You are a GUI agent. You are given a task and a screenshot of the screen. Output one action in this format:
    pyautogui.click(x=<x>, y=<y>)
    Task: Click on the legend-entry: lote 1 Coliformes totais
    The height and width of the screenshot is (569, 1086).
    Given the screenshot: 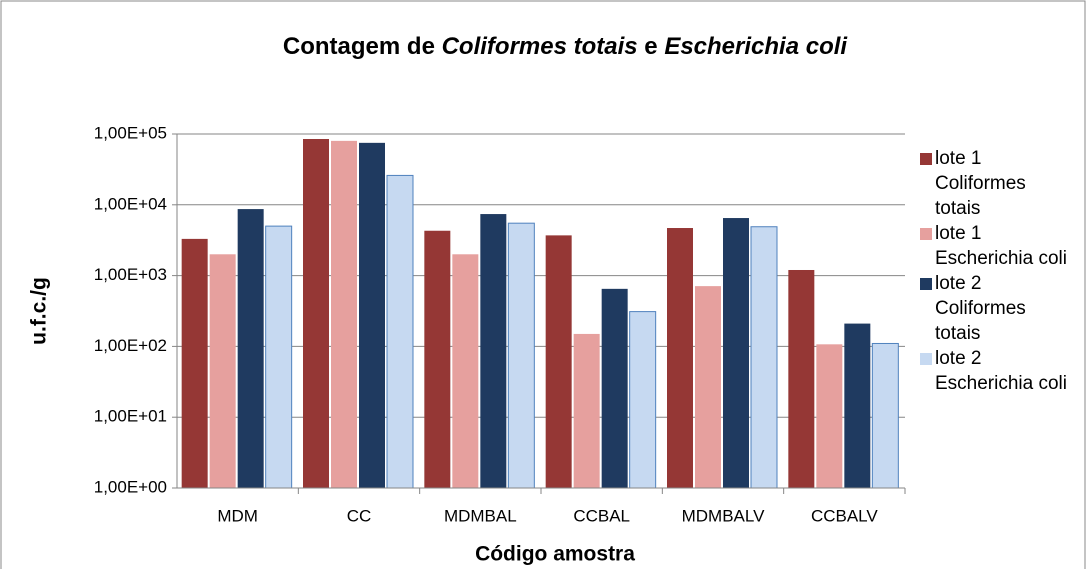 What is the action you would take?
    pyautogui.click(x=995, y=183)
    